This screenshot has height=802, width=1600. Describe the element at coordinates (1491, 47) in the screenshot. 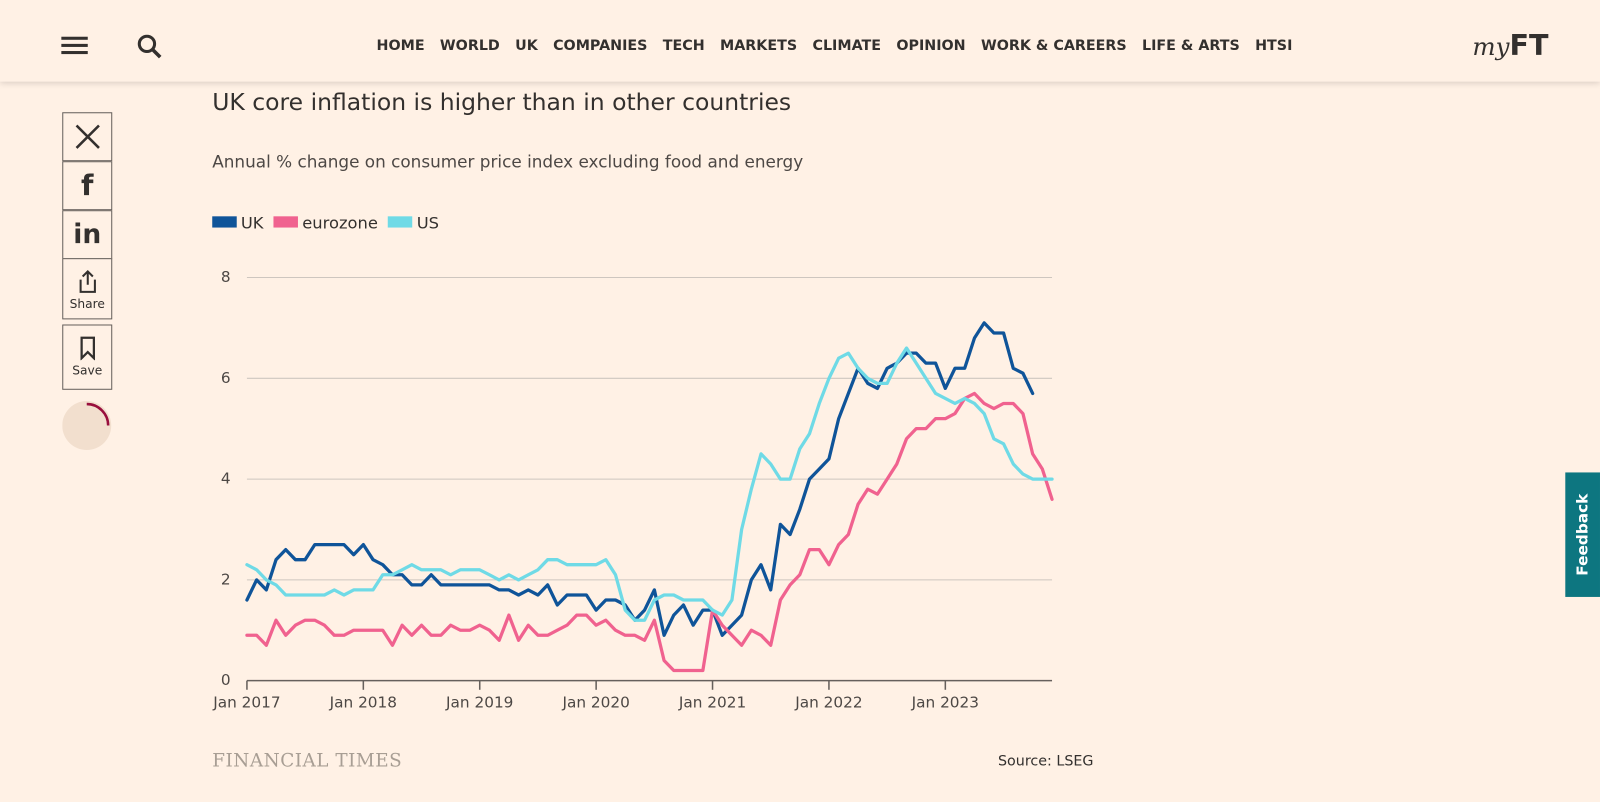

I see `logo-my: my` at that location.